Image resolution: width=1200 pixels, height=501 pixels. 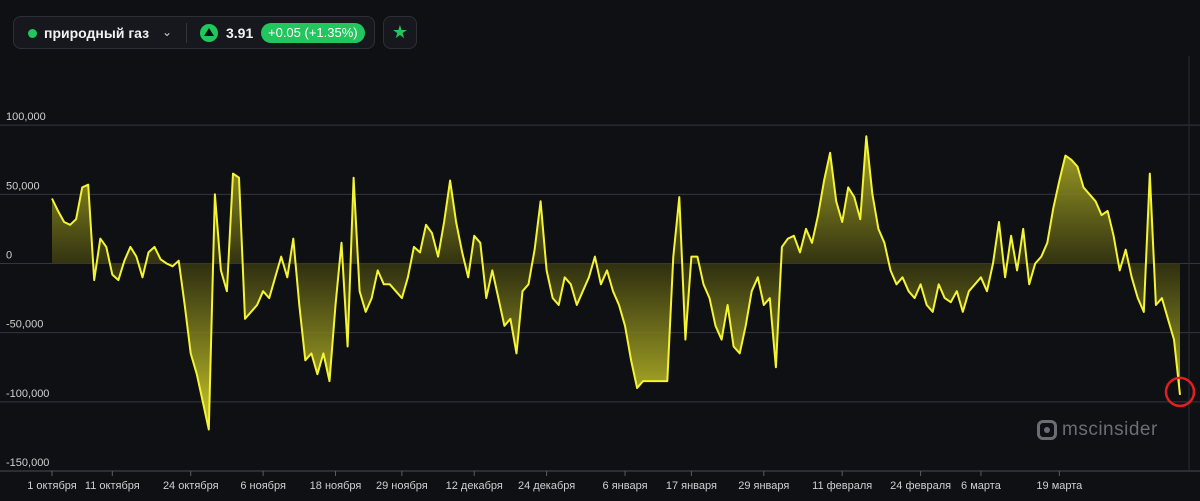 I want to click on x-tick-label: 6 января, so click(x=625, y=486).